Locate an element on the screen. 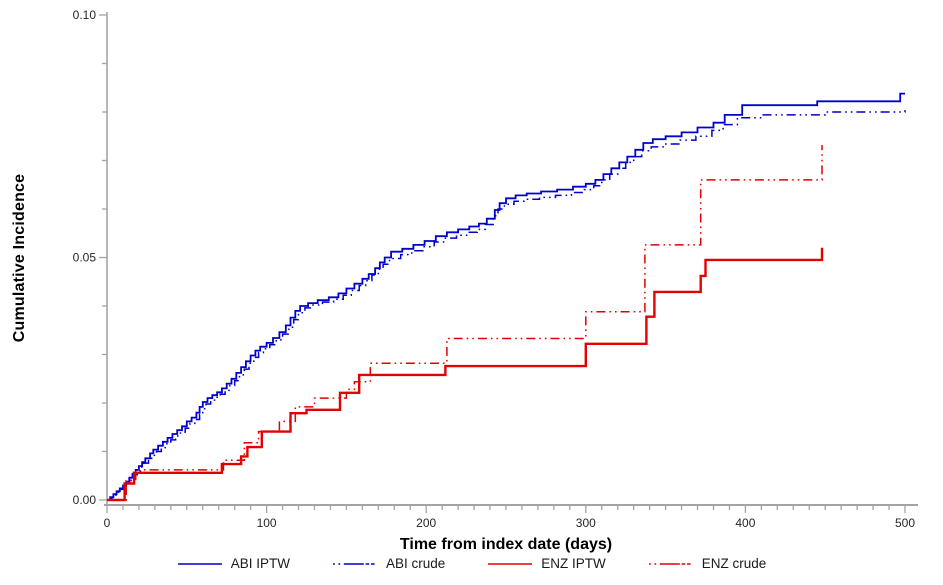 The height and width of the screenshot is (585, 943). legend-item-abi-crude: ABI crude is located at coordinates (388, 563).